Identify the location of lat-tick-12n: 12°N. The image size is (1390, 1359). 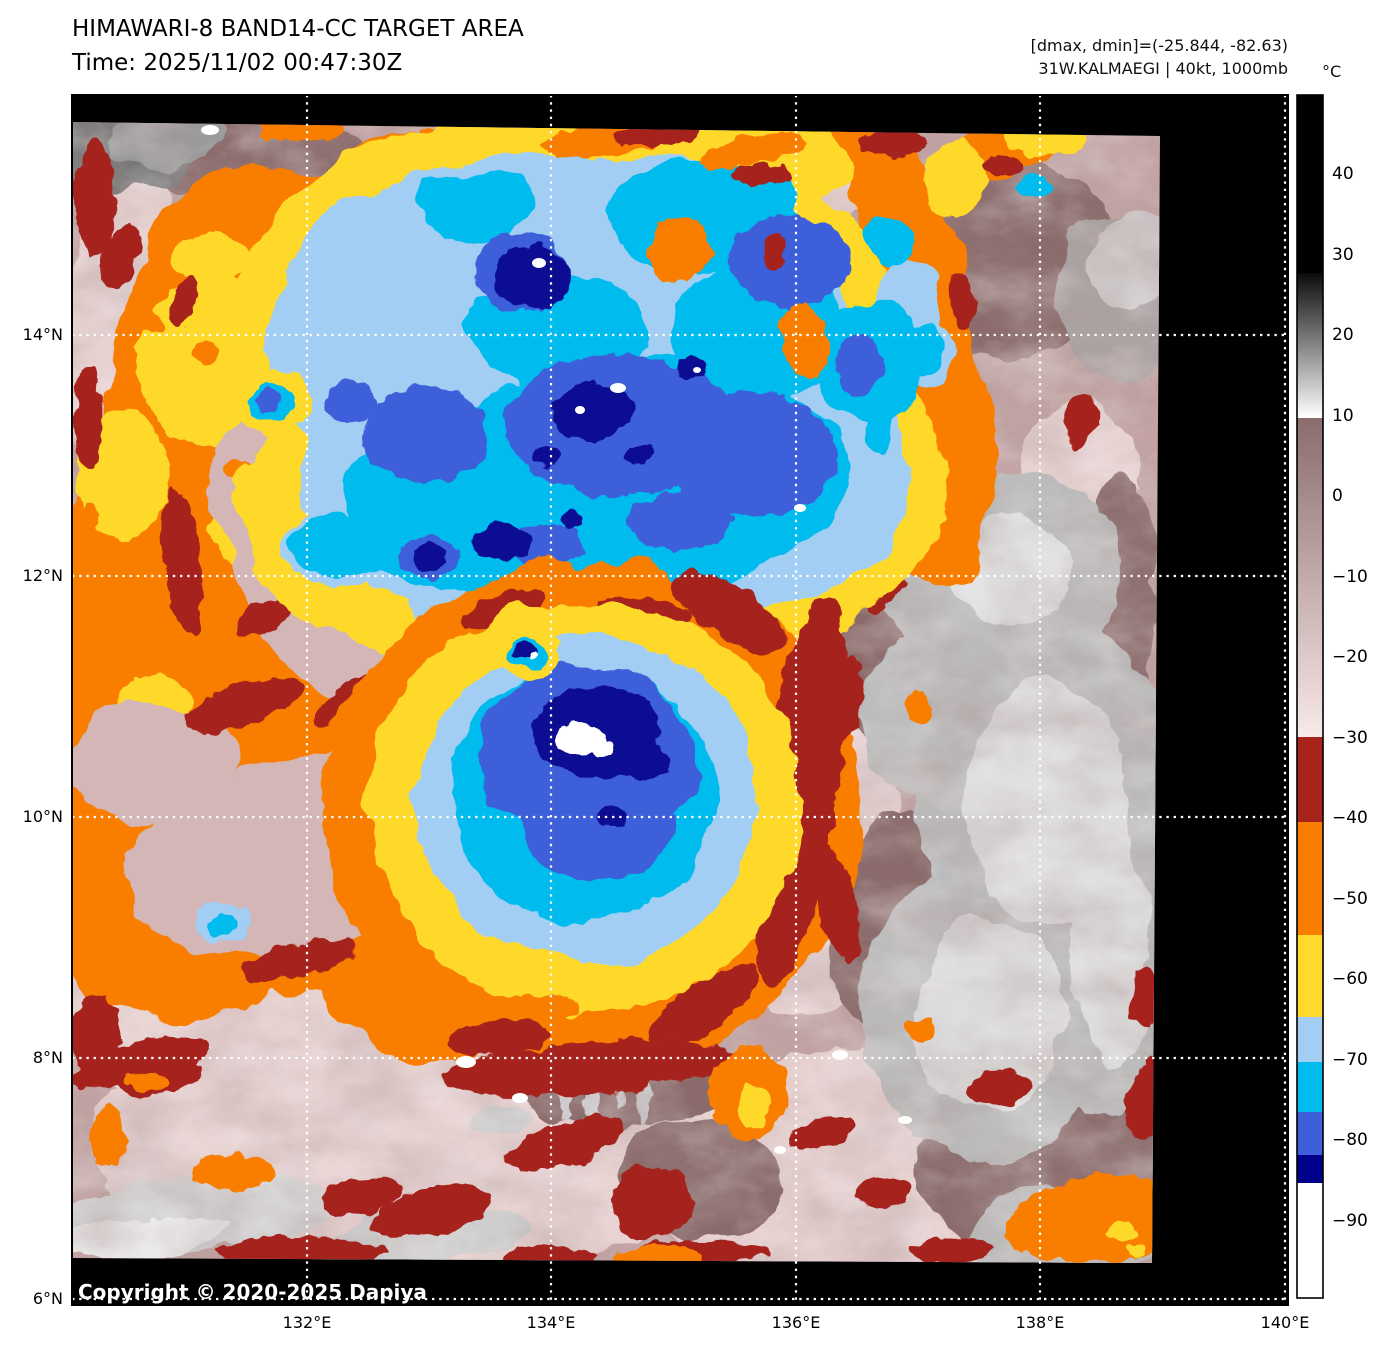
(42, 575).